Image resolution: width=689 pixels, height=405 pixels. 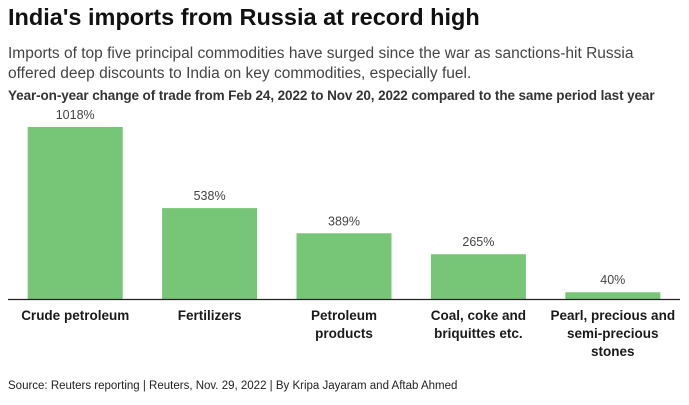 What do you see at coordinates (210, 315) in the screenshot?
I see `category-label-1: Fertilizers` at bounding box center [210, 315].